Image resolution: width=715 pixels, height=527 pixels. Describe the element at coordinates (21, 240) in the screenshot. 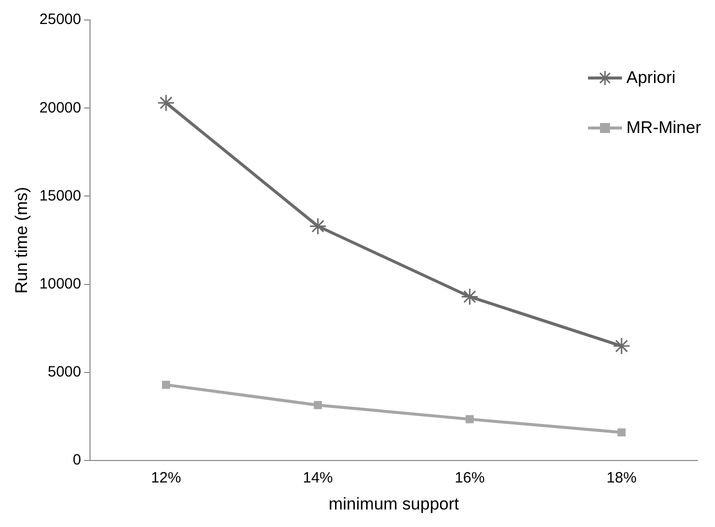

I see `y-axis-title: Run time (ms)` at that location.